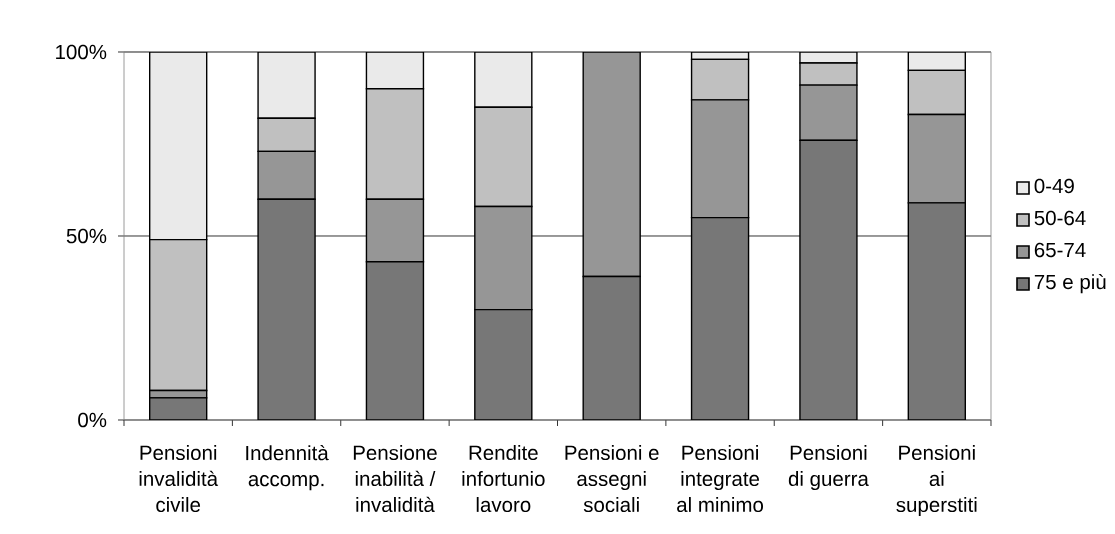 The width and height of the screenshot is (1115, 534). Describe the element at coordinates (1060, 250) in the screenshot. I see `legend-label: 65-74` at that location.